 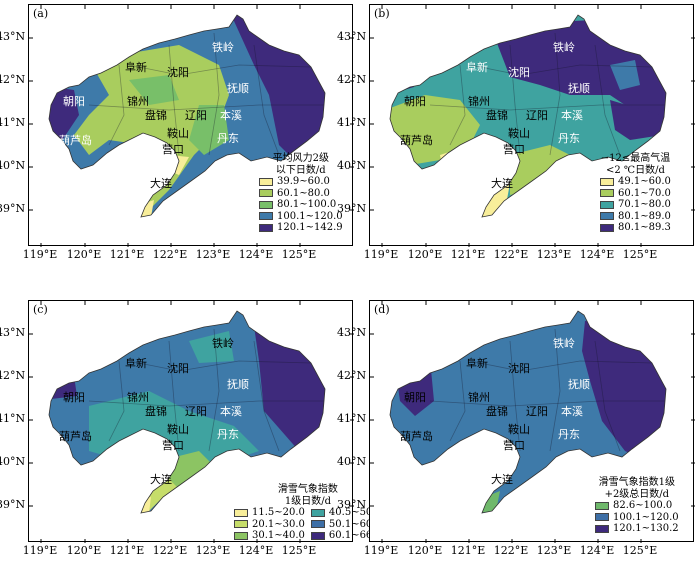 I want to click on legend-entry: 120.1~142.9, so click(x=301, y=228).